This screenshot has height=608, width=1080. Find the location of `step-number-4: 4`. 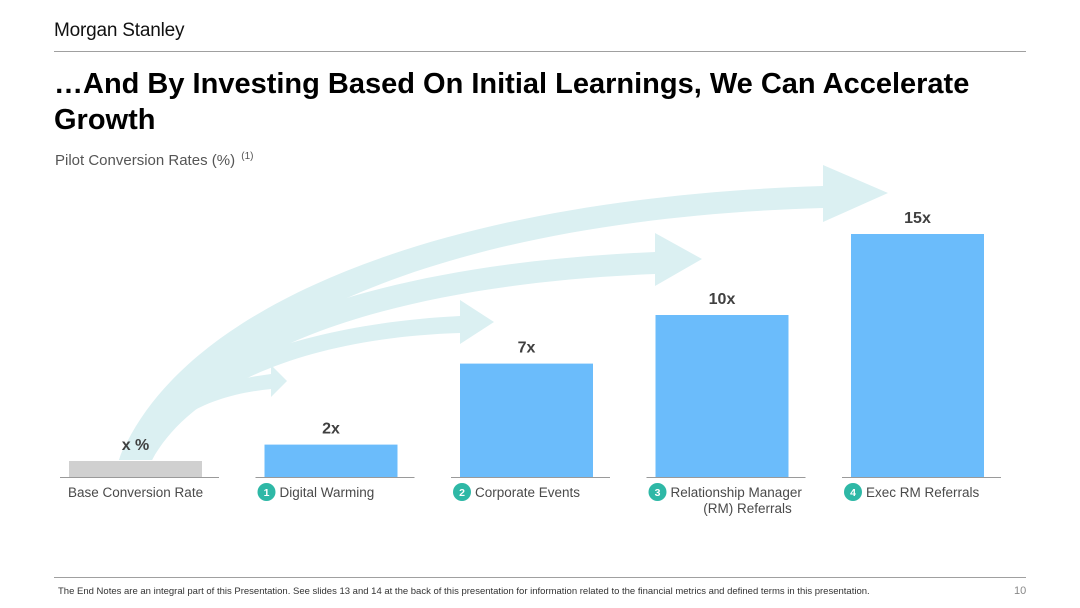

step-number-4: 4 is located at coordinates (853, 493).